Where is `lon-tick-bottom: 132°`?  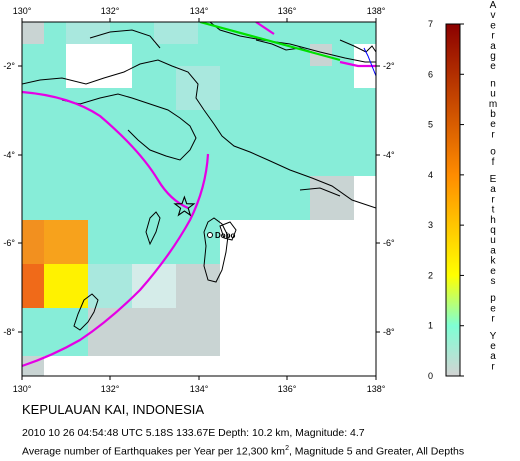
lon-tick-bottom: 132° is located at coordinates (110, 389).